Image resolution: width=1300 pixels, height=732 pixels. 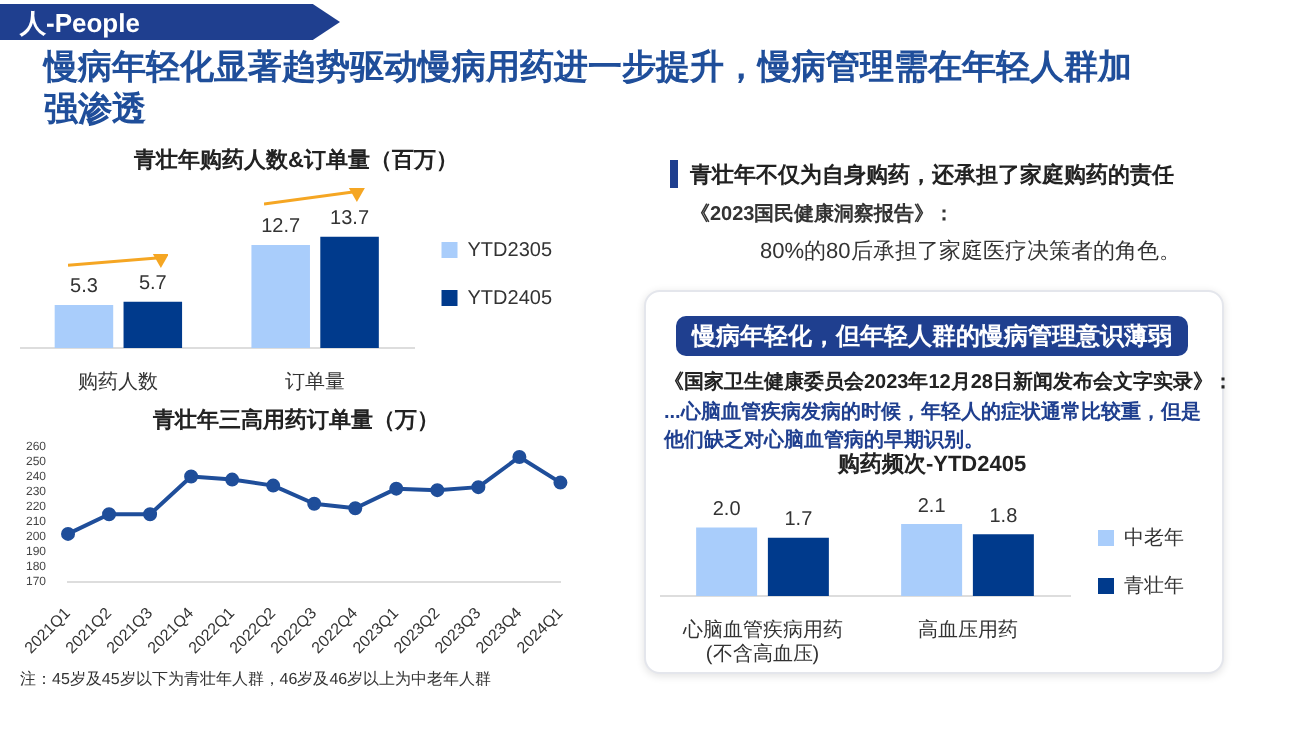 What do you see at coordinates (510, 250) in the screenshot?
I see `legend-label: YTD2305` at bounding box center [510, 250].